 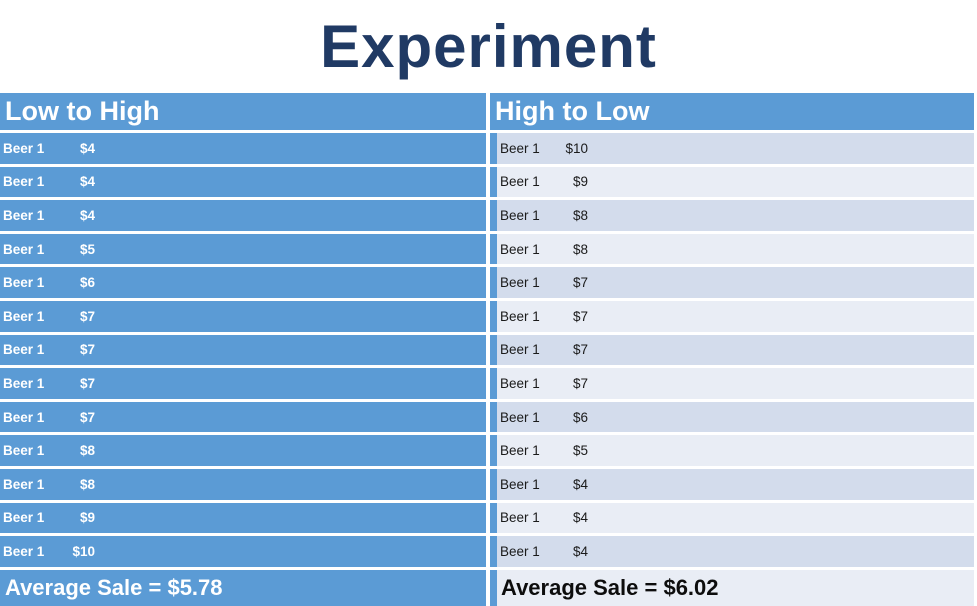 I want to click on average-row-low-to-high: Average Sale = $5.78, so click(x=243, y=587).